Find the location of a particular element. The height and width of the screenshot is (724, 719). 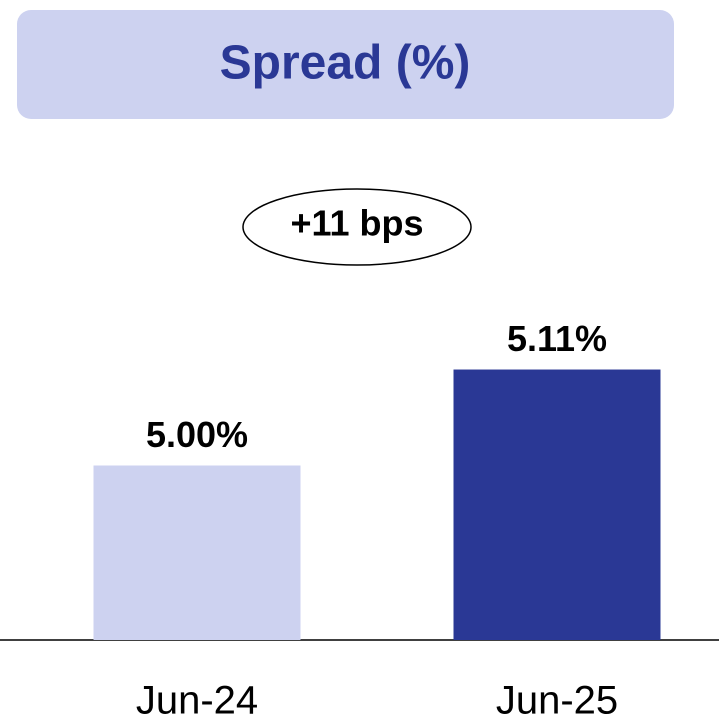

value-label: 5.00% is located at coordinates (197, 434).